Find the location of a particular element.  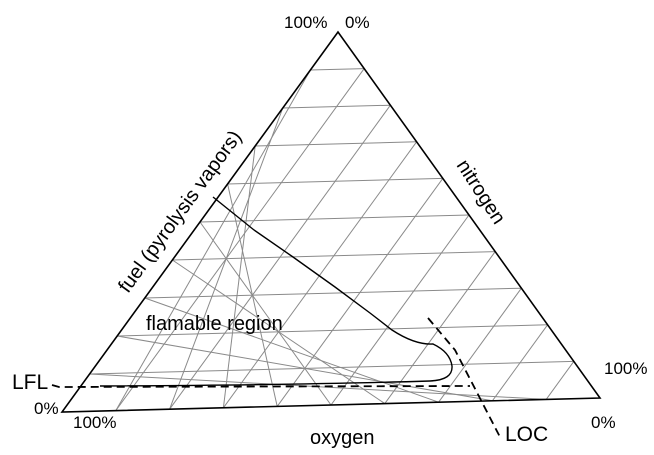

right-base-label-100: 100% is located at coordinates (625, 368).